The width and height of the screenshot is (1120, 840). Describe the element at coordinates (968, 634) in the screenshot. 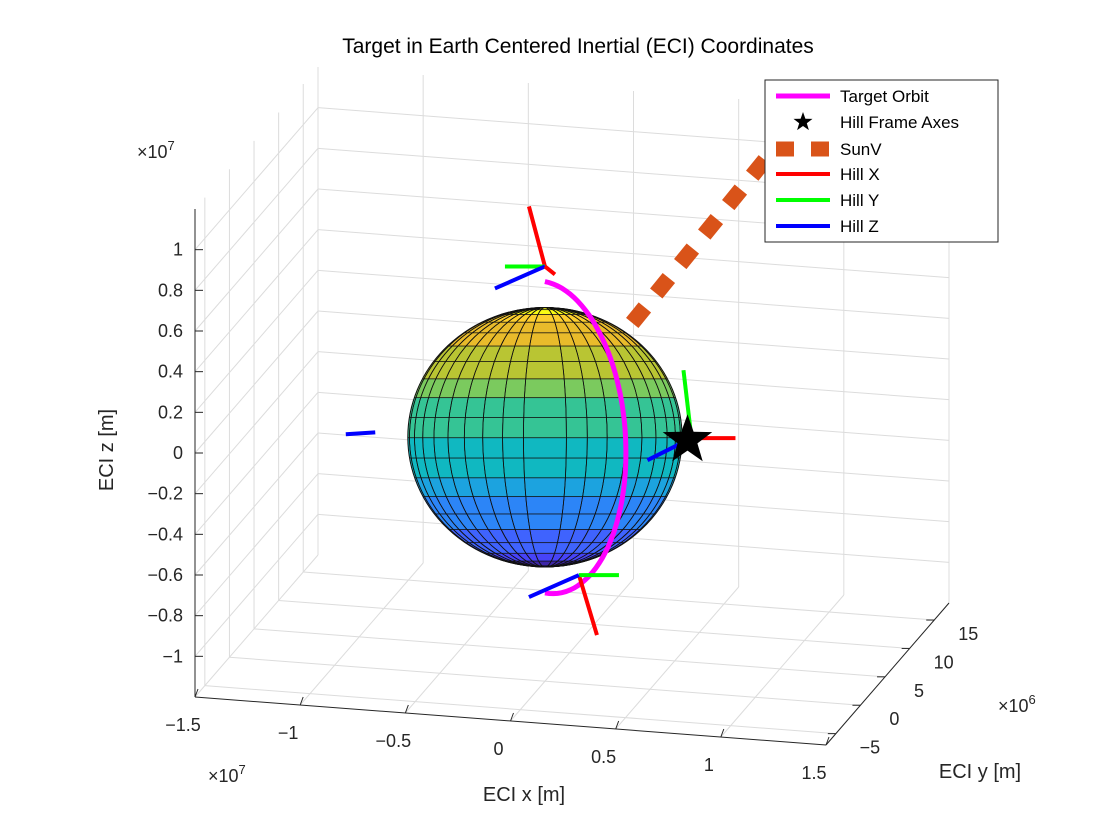

I see `y-tick-label: 15` at that location.